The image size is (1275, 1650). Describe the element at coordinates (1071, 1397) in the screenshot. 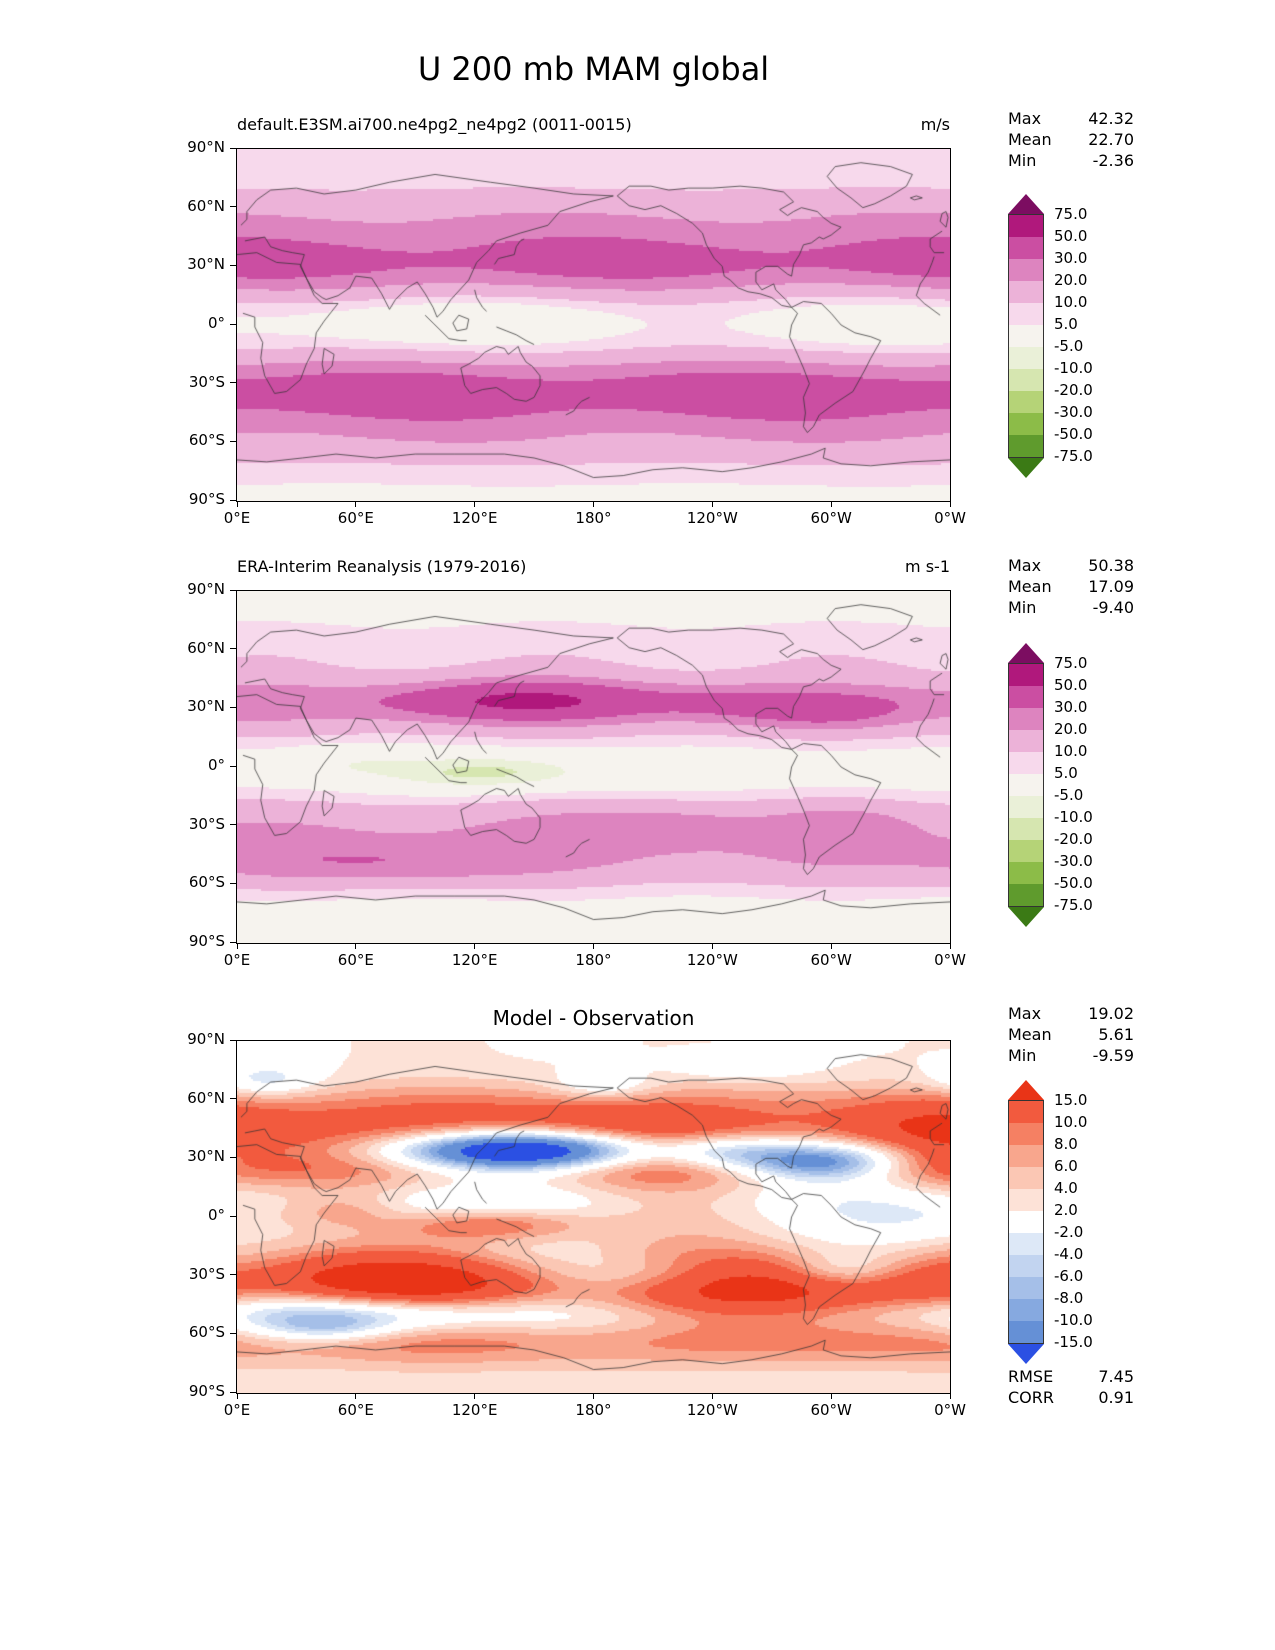

I see `metric-row: CORR 0.91` at that location.